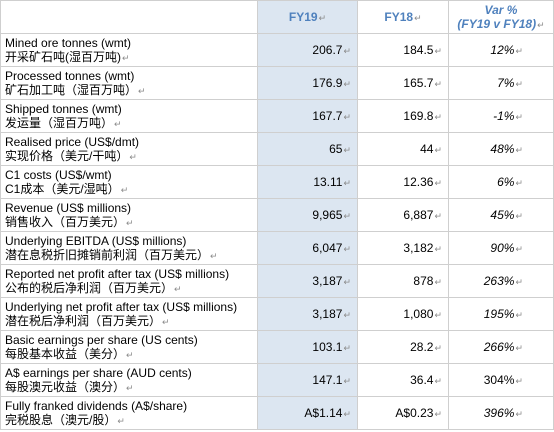 This screenshot has width=554, height=432. Describe the element at coordinates (61, 419) in the screenshot. I see `metric-name-cn: 完税股息（澳元/股）` at that location.